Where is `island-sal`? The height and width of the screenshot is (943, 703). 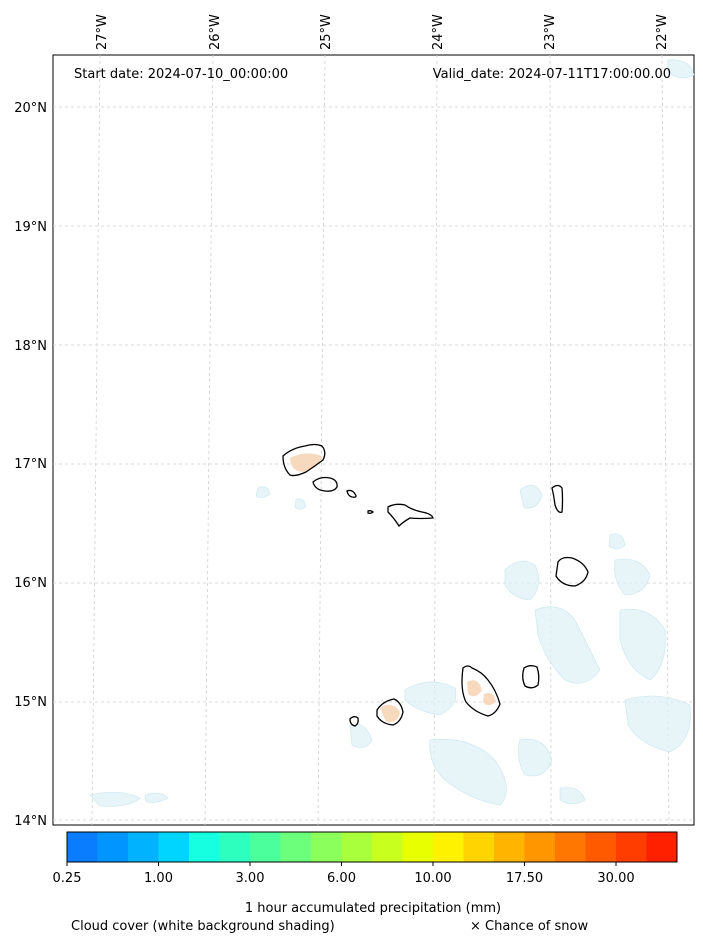
island-sal is located at coordinates (557, 498).